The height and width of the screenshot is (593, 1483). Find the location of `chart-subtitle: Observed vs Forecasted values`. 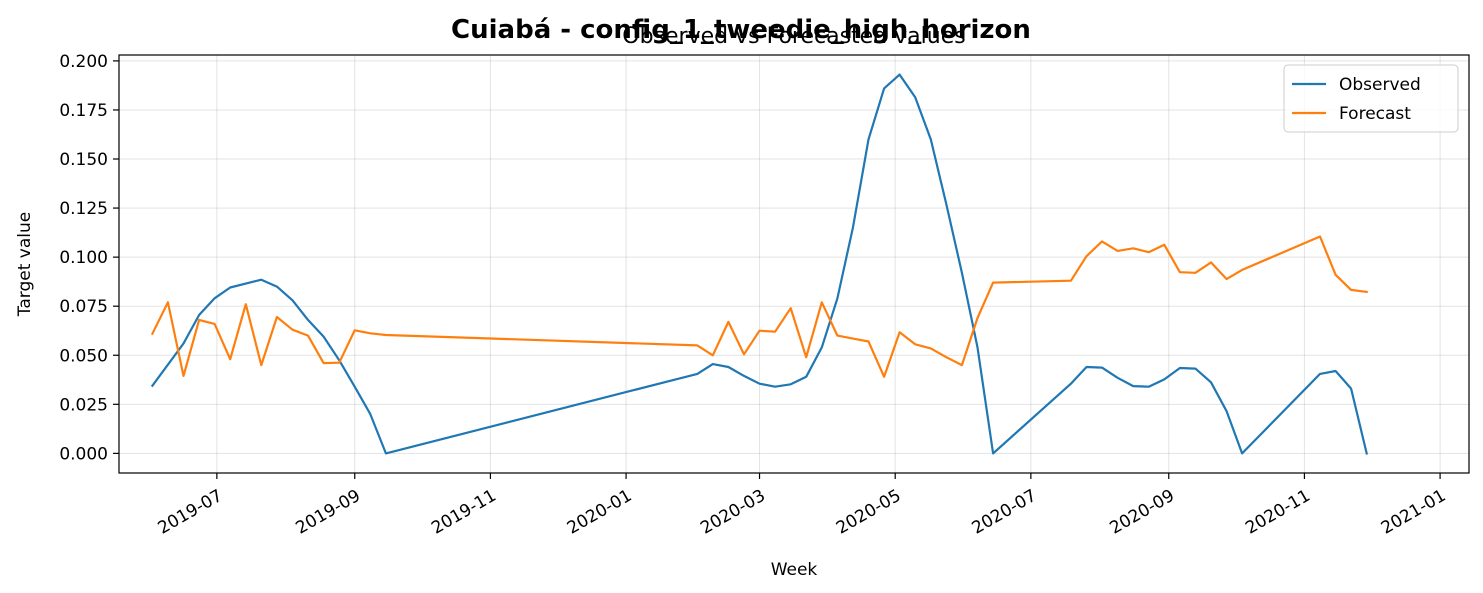

chart-subtitle: Observed vs Forecasted values is located at coordinates (793, 36).